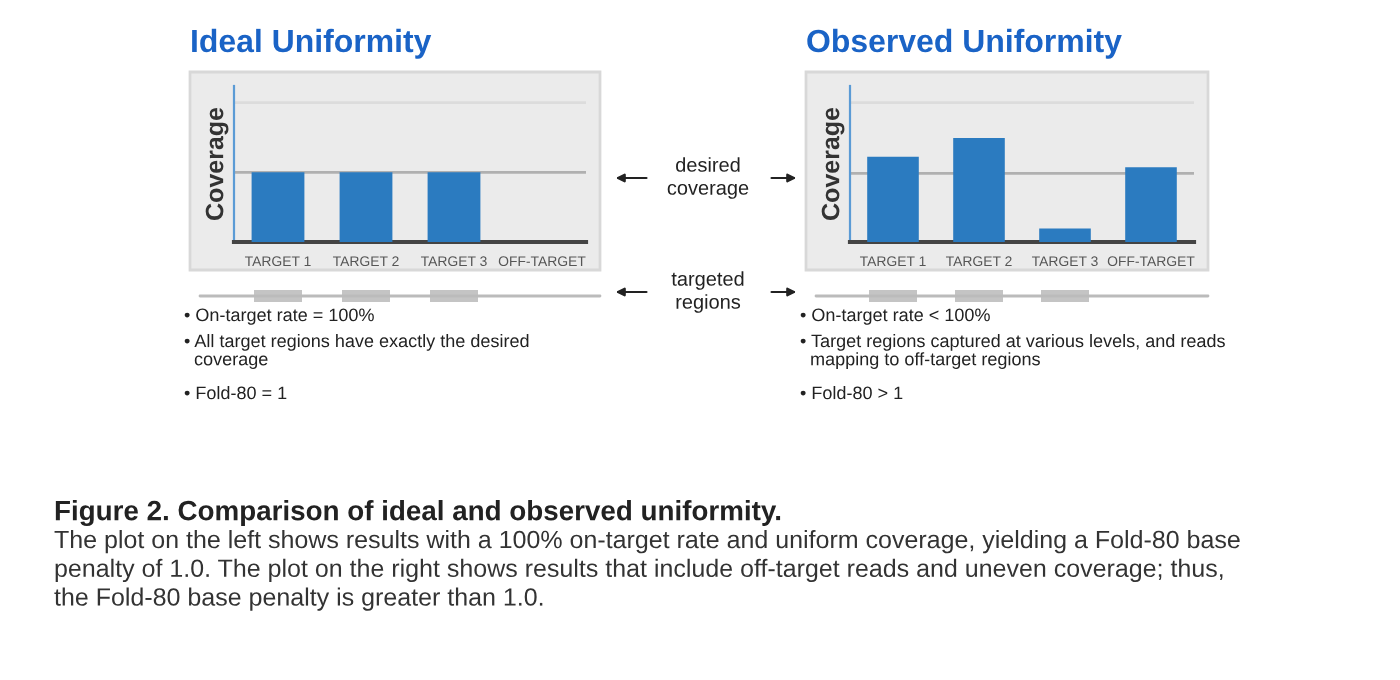  Describe the element at coordinates (851, 393) in the screenshot. I see `text: • Fold-80 > 1` at that location.